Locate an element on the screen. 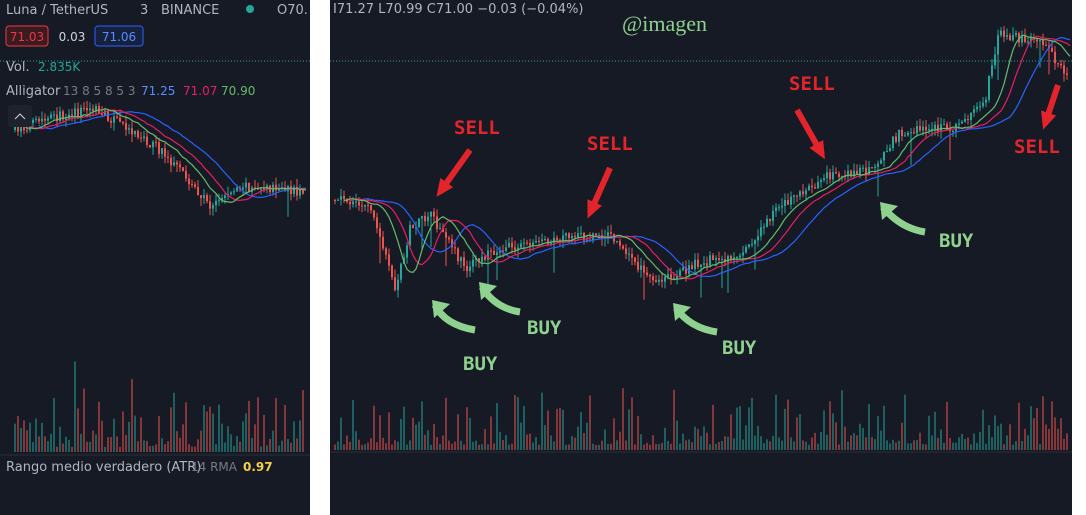 This screenshot has width=1086, height=515. sell-arrowhead is located at coordinates (817, 150).